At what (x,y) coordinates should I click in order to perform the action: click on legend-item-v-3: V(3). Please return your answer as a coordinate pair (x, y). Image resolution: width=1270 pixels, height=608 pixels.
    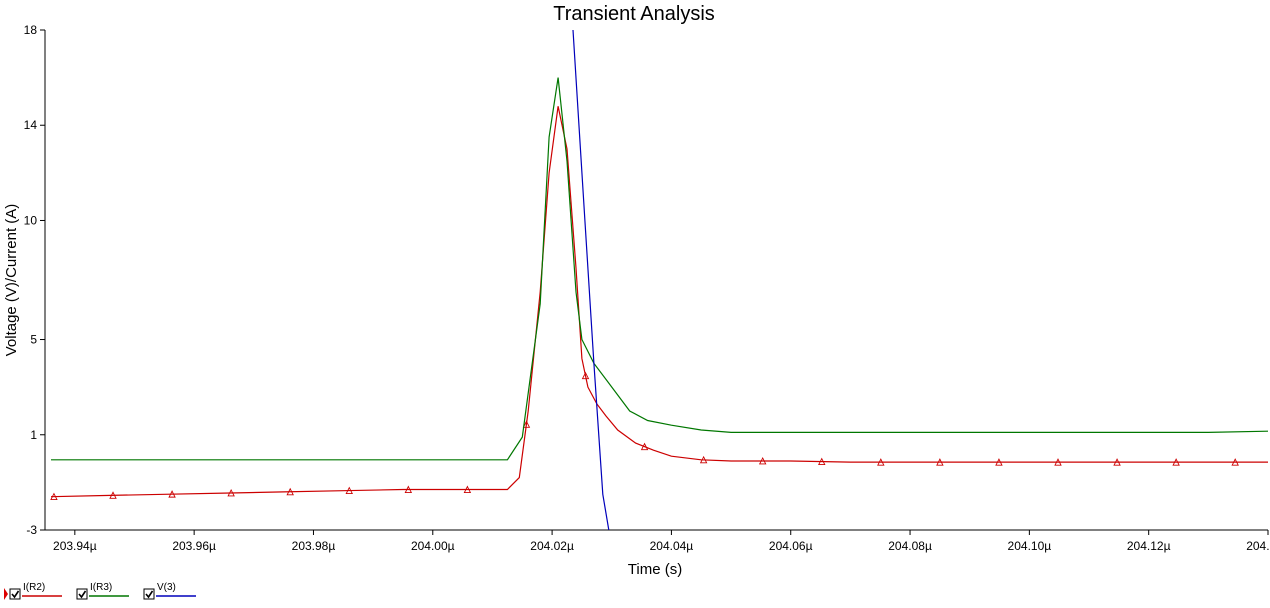
    Looking at the image, I should click on (169, 591).